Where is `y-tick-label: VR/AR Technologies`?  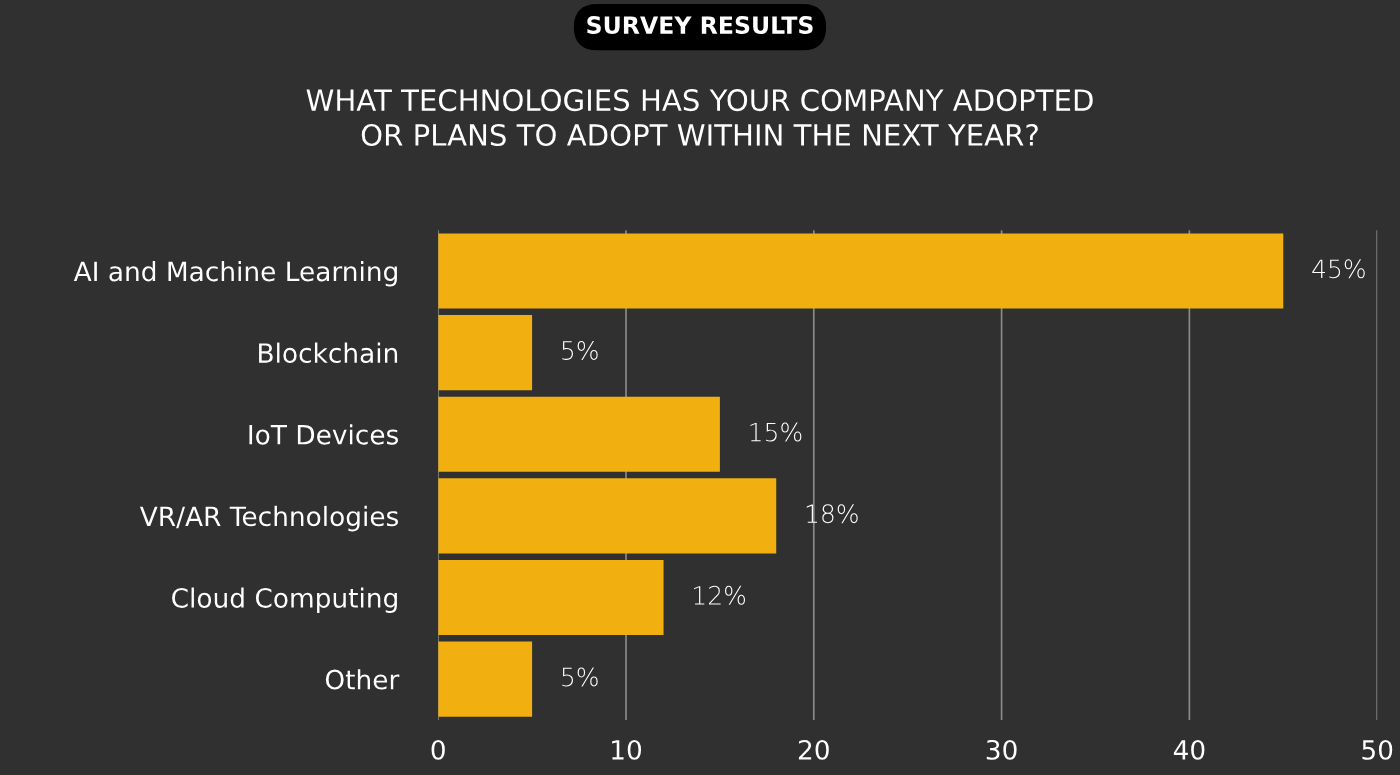 y-tick-label: VR/AR Technologies is located at coordinates (269, 518).